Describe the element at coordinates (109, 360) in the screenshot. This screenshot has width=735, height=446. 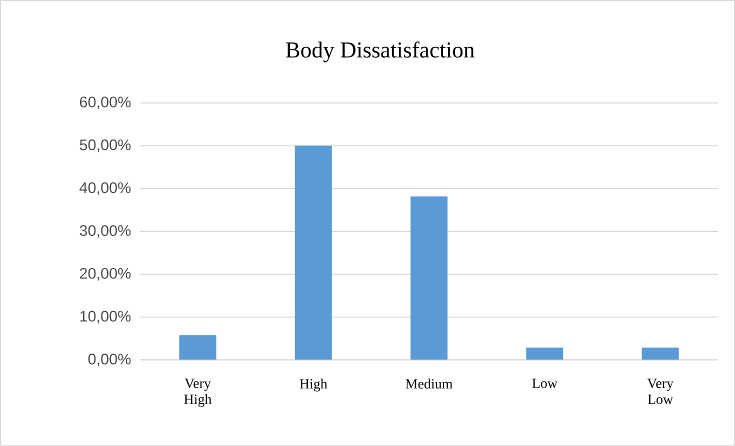
I see `y-tick-label: 0,00%` at that location.